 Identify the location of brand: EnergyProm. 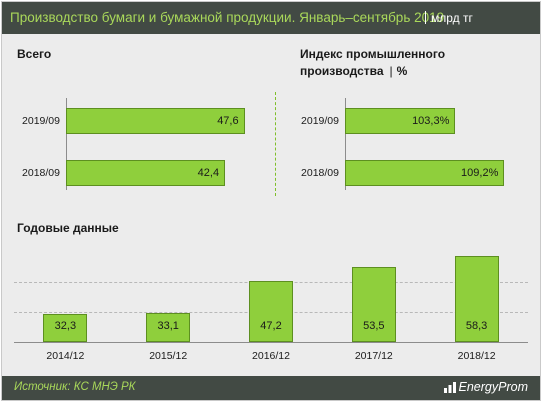
(485, 387).